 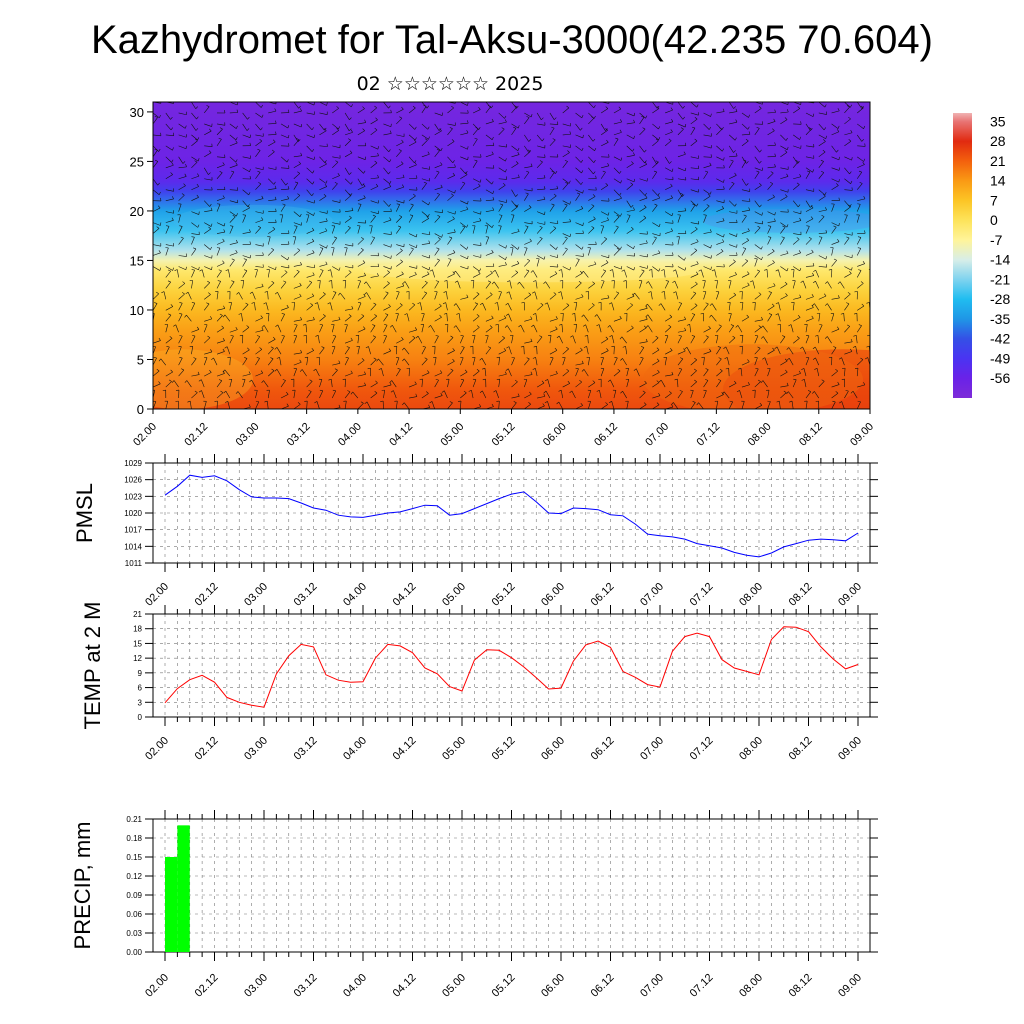 What do you see at coordinates (996, 240) in the screenshot?
I see `colorbar-label: -7` at bounding box center [996, 240].